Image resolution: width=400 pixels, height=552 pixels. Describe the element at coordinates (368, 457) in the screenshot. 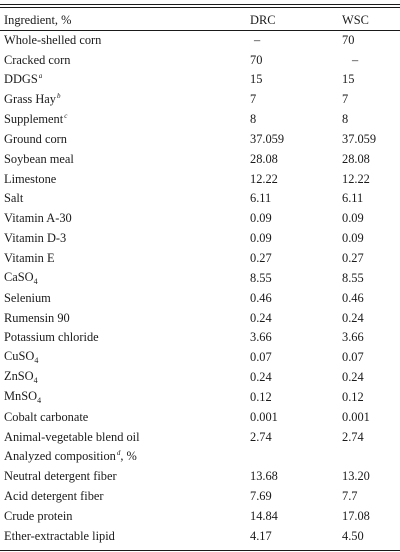

I see `wsc-value` at that location.